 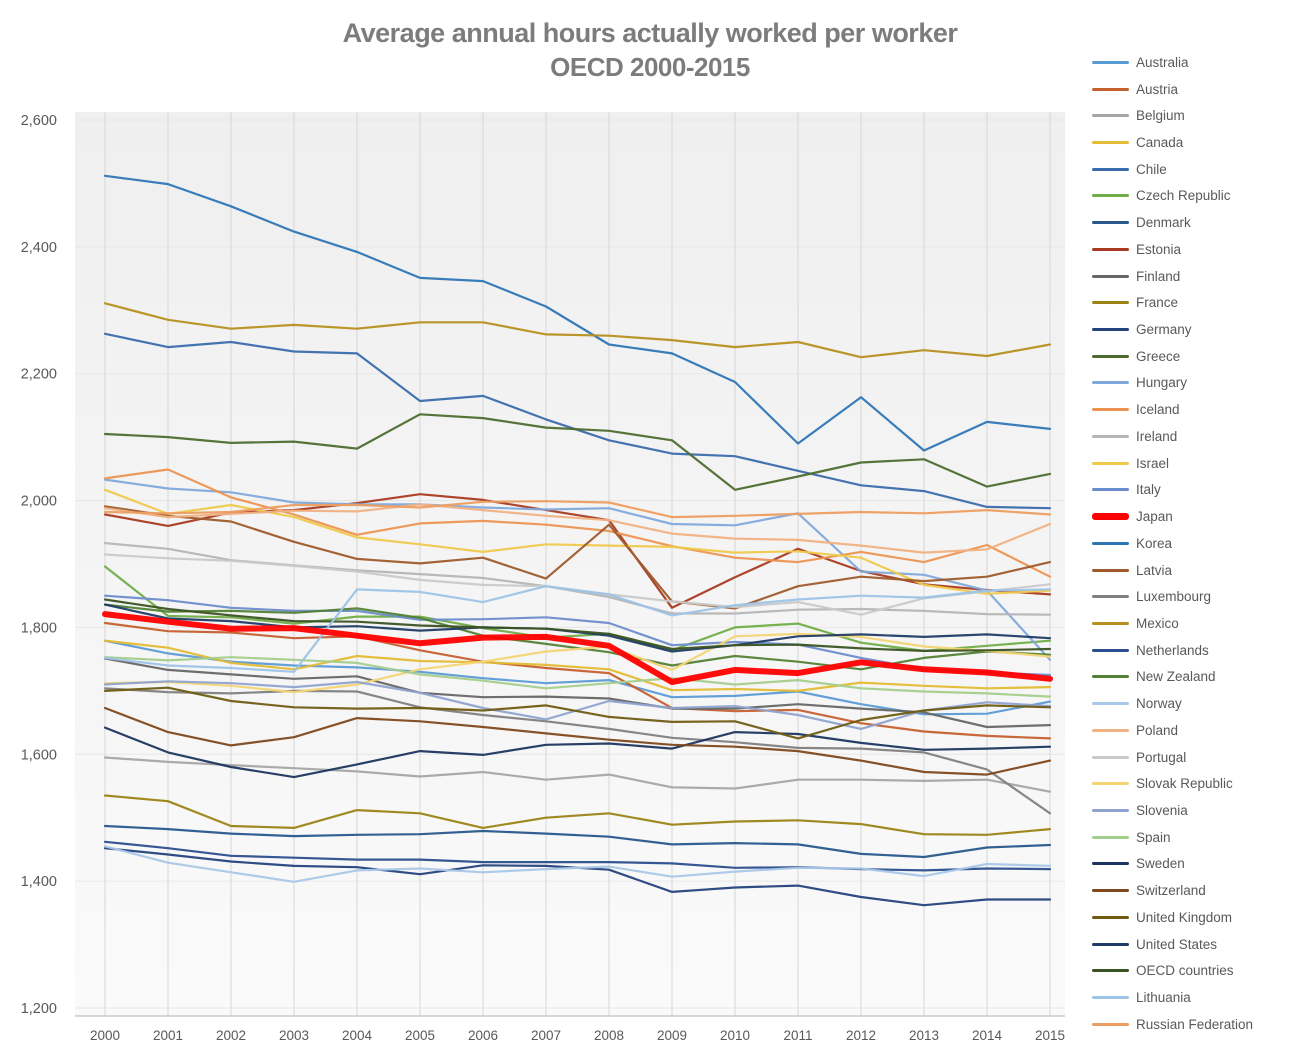 What do you see at coordinates (1158, 276) in the screenshot?
I see `legend-label-finland: Finland` at bounding box center [1158, 276].